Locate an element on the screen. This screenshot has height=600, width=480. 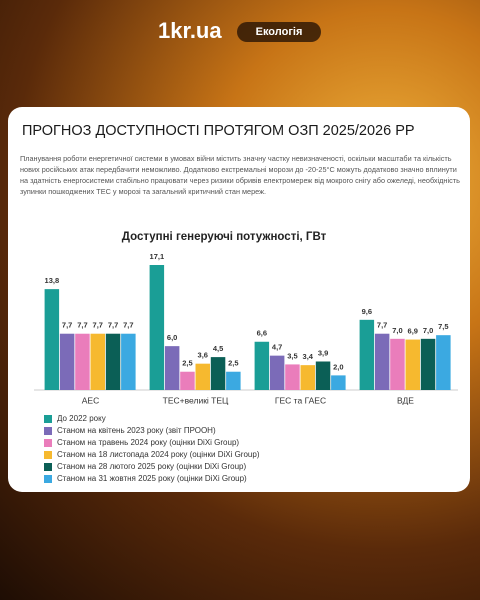
legend-label: Станом на квітень 2023 року (звіт ПРООН) is located at coordinates (136, 430).